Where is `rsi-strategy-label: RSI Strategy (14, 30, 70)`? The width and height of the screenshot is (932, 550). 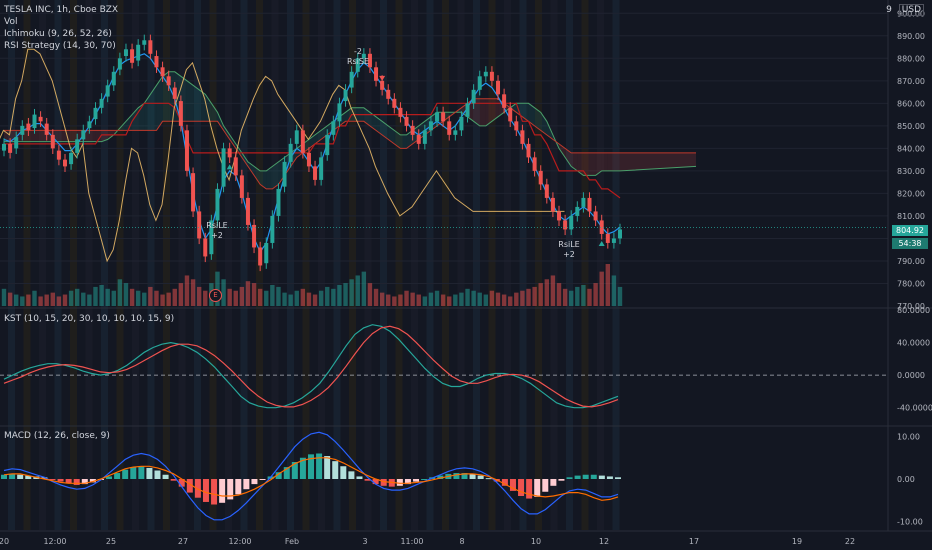
rsi-strategy-label: RSI Strategy (14, 30, 70) is located at coordinates (60, 46).